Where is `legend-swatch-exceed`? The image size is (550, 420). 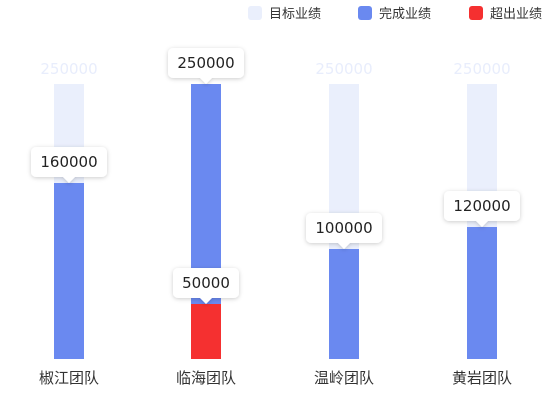
legend-swatch-exceed is located at coordinates (476, 13).